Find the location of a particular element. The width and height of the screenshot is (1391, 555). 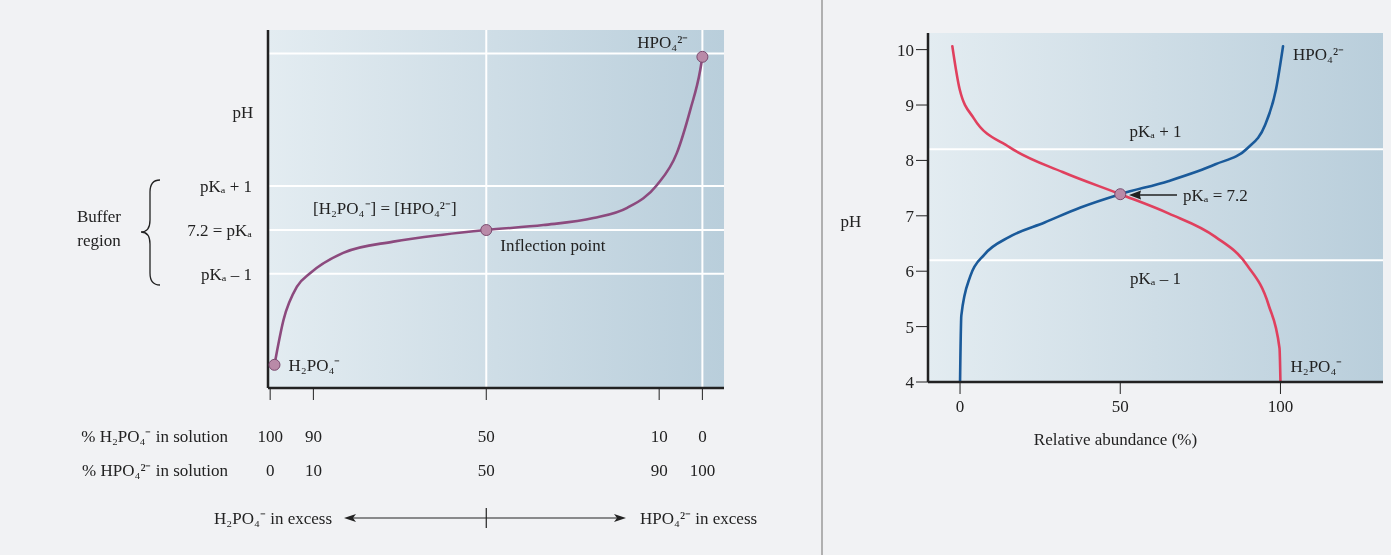

series-label: H₂PO₄⁻ is located at coordinates (1316, 366).